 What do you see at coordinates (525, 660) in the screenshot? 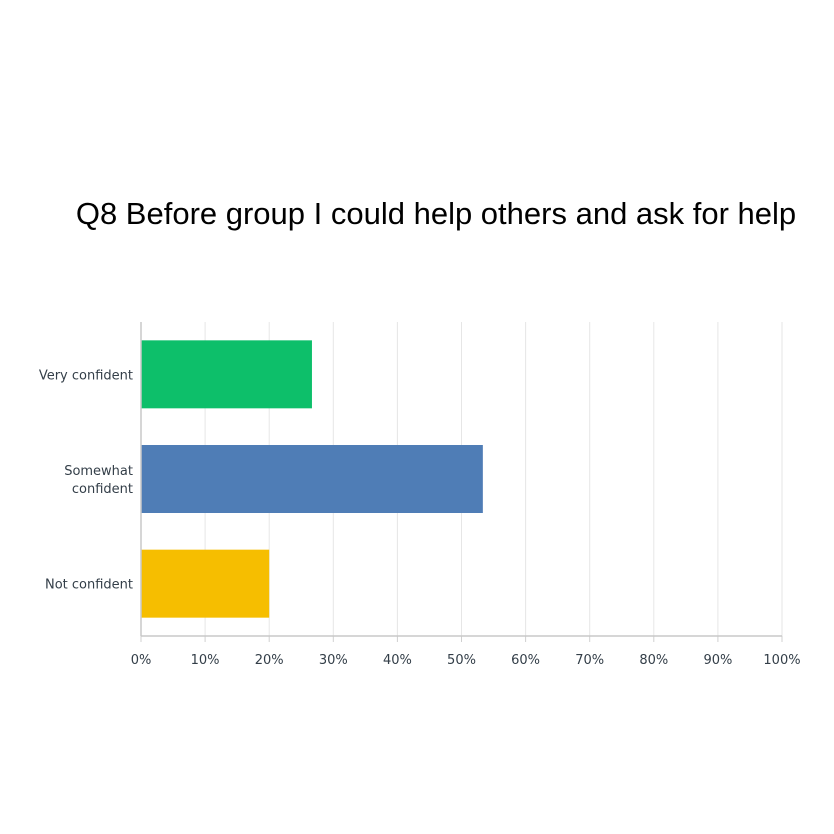
I see `x-tick-label: 60%` at bounding box center [525, 660].